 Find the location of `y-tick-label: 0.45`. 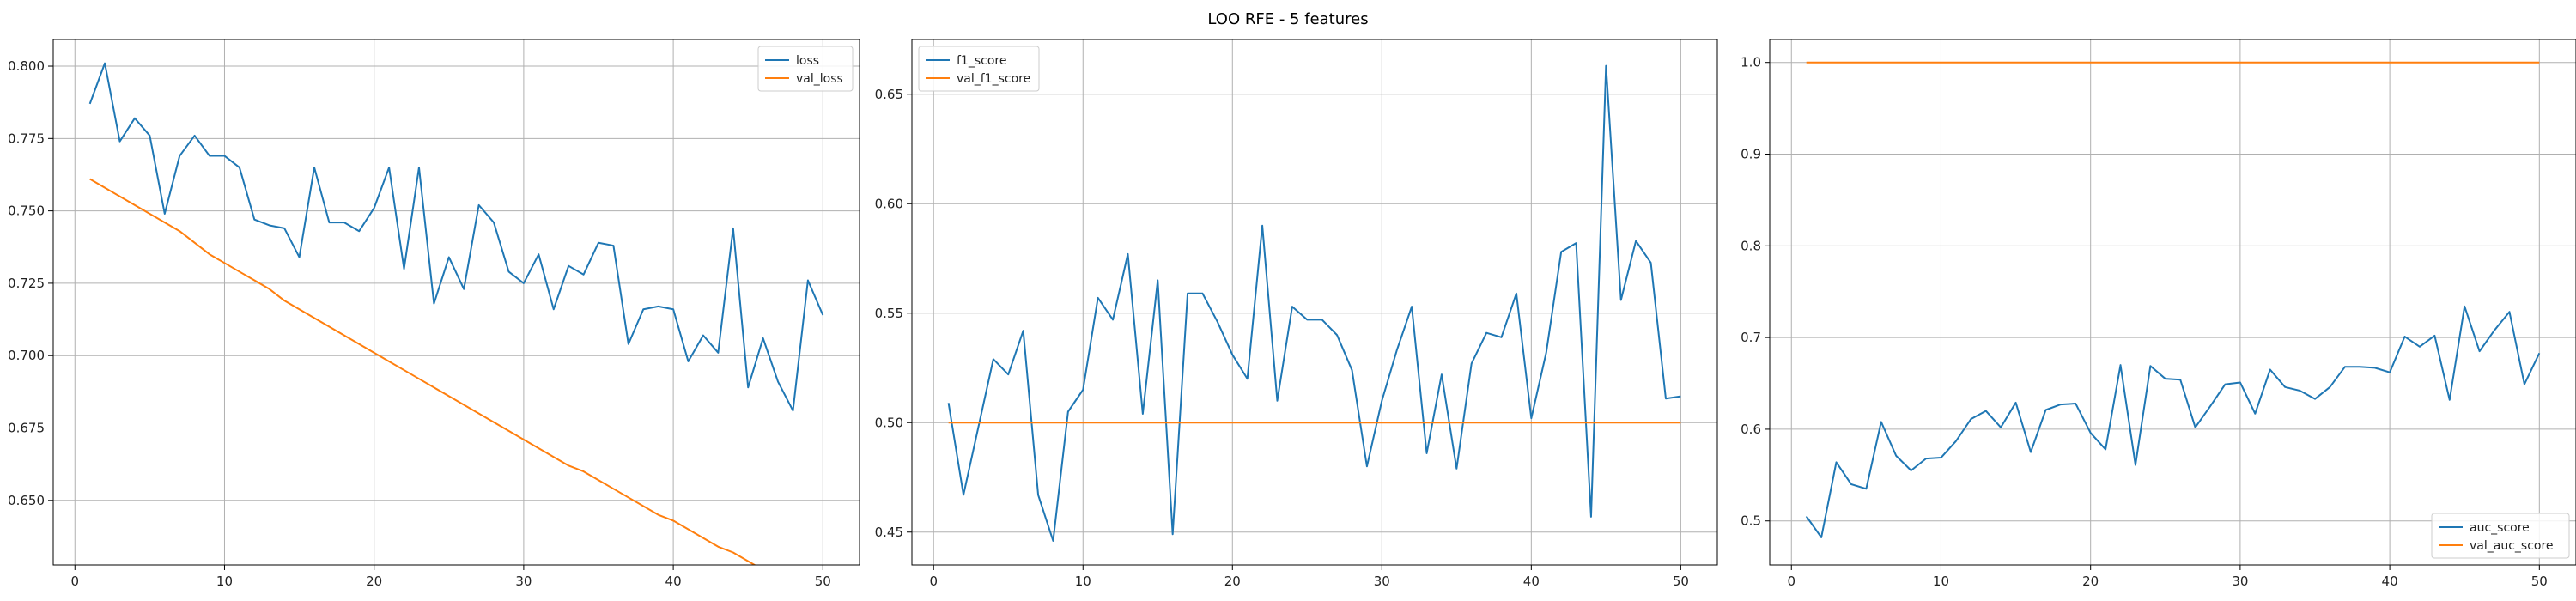

y-tick-label: 0.45 is located at coordinates (889, 532).